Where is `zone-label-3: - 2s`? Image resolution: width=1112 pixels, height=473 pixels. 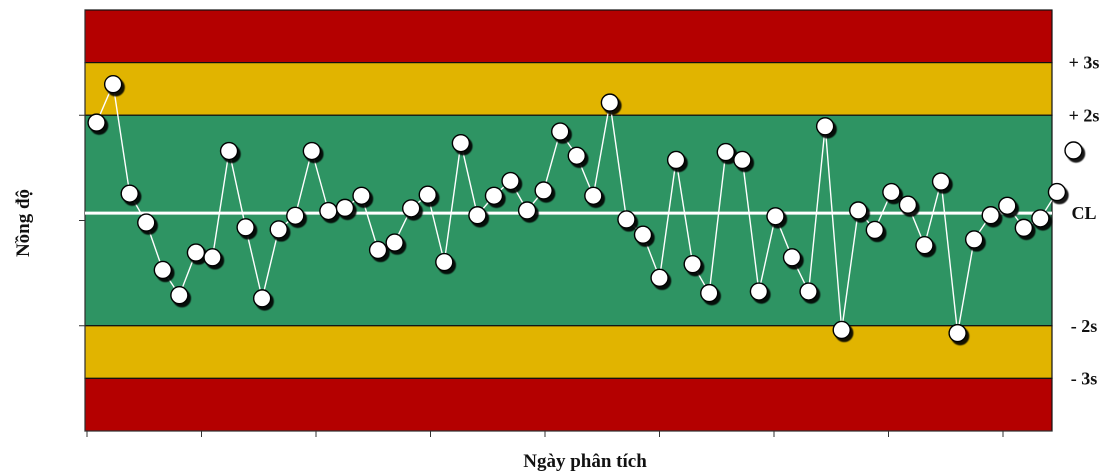 zone-label-3: - 2s is located at coordinates (1084, 326).